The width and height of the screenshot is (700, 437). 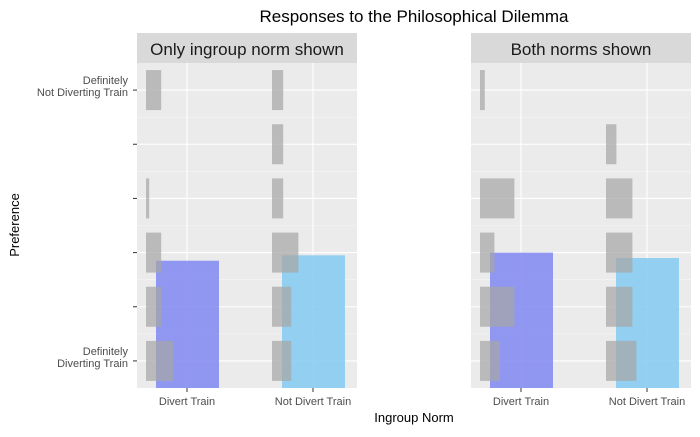 What do you see at coordinates (415, 16) in the screenshot?
I see `chart-title: Responses to the Philosophical Dilemma` at bounding box center [415, 16].